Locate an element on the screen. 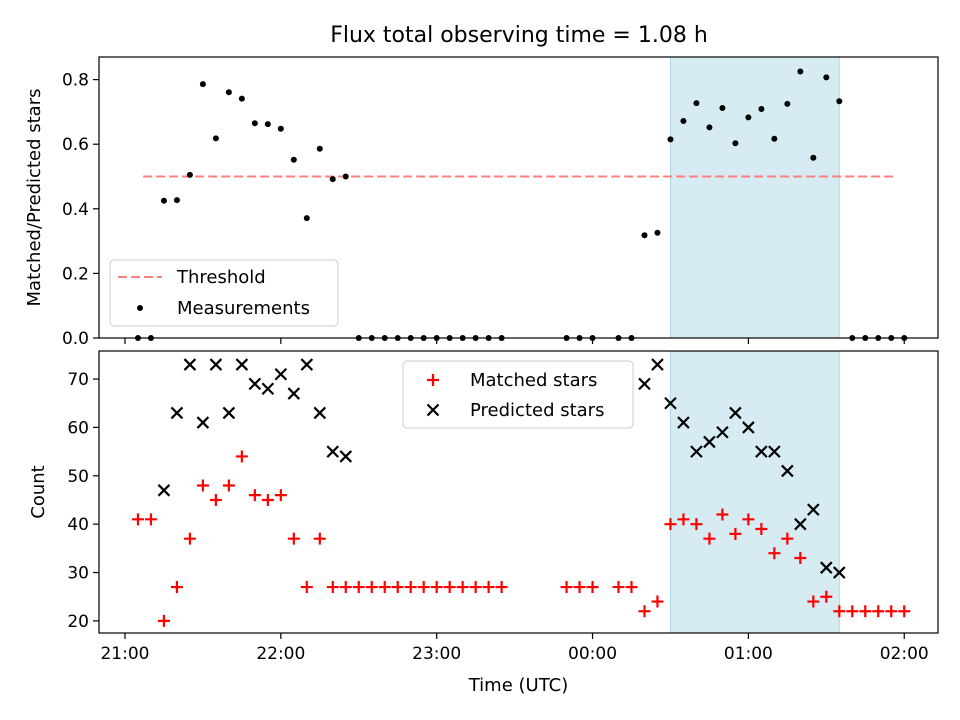  y-axis-label: Count is located at coordinates (38, 491).